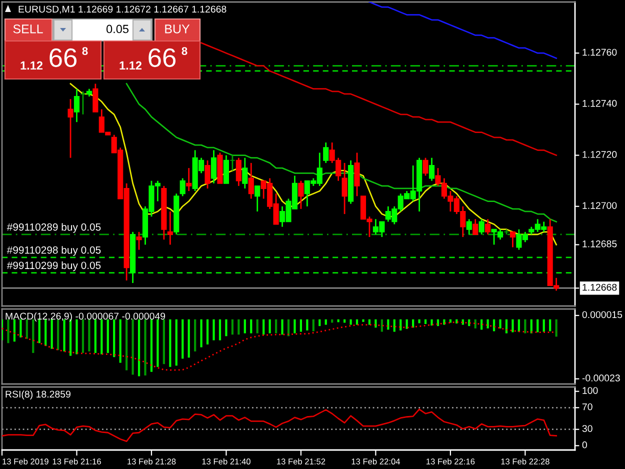 Image resolution: width=625 pixels, height=469 pixels. I want to click on ref-line-label: #99110298 buy 0.05, so click(53, 251).